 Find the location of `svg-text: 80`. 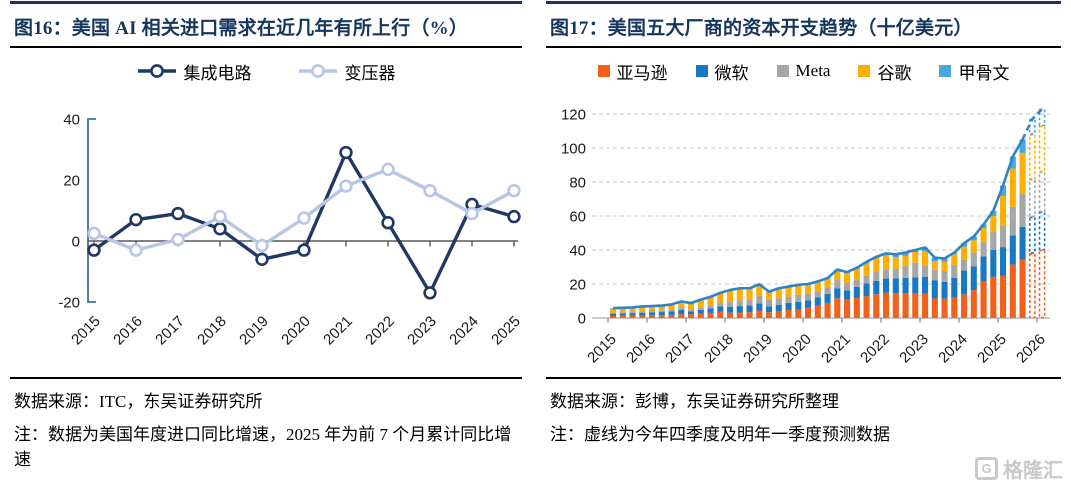

svg-text: 80 is located at coordinates (577, 183).